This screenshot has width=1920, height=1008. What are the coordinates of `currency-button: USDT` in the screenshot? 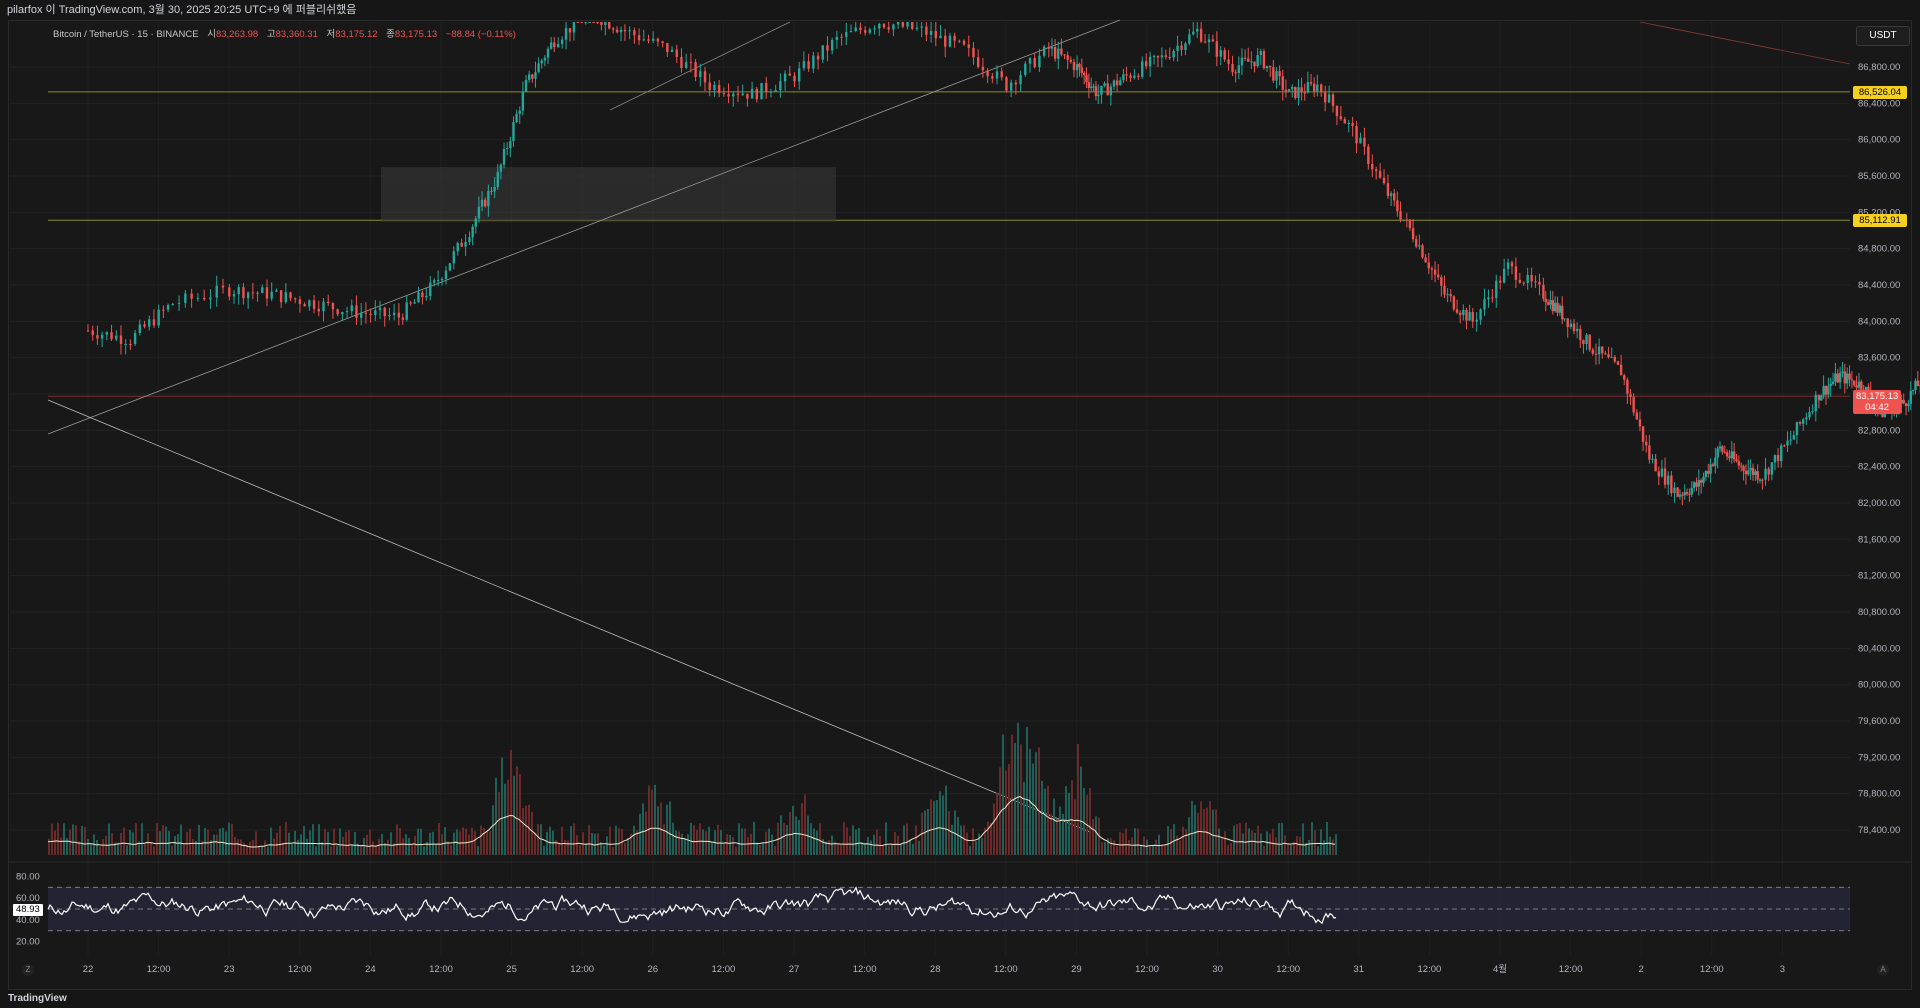 It's located at (1883, 36).